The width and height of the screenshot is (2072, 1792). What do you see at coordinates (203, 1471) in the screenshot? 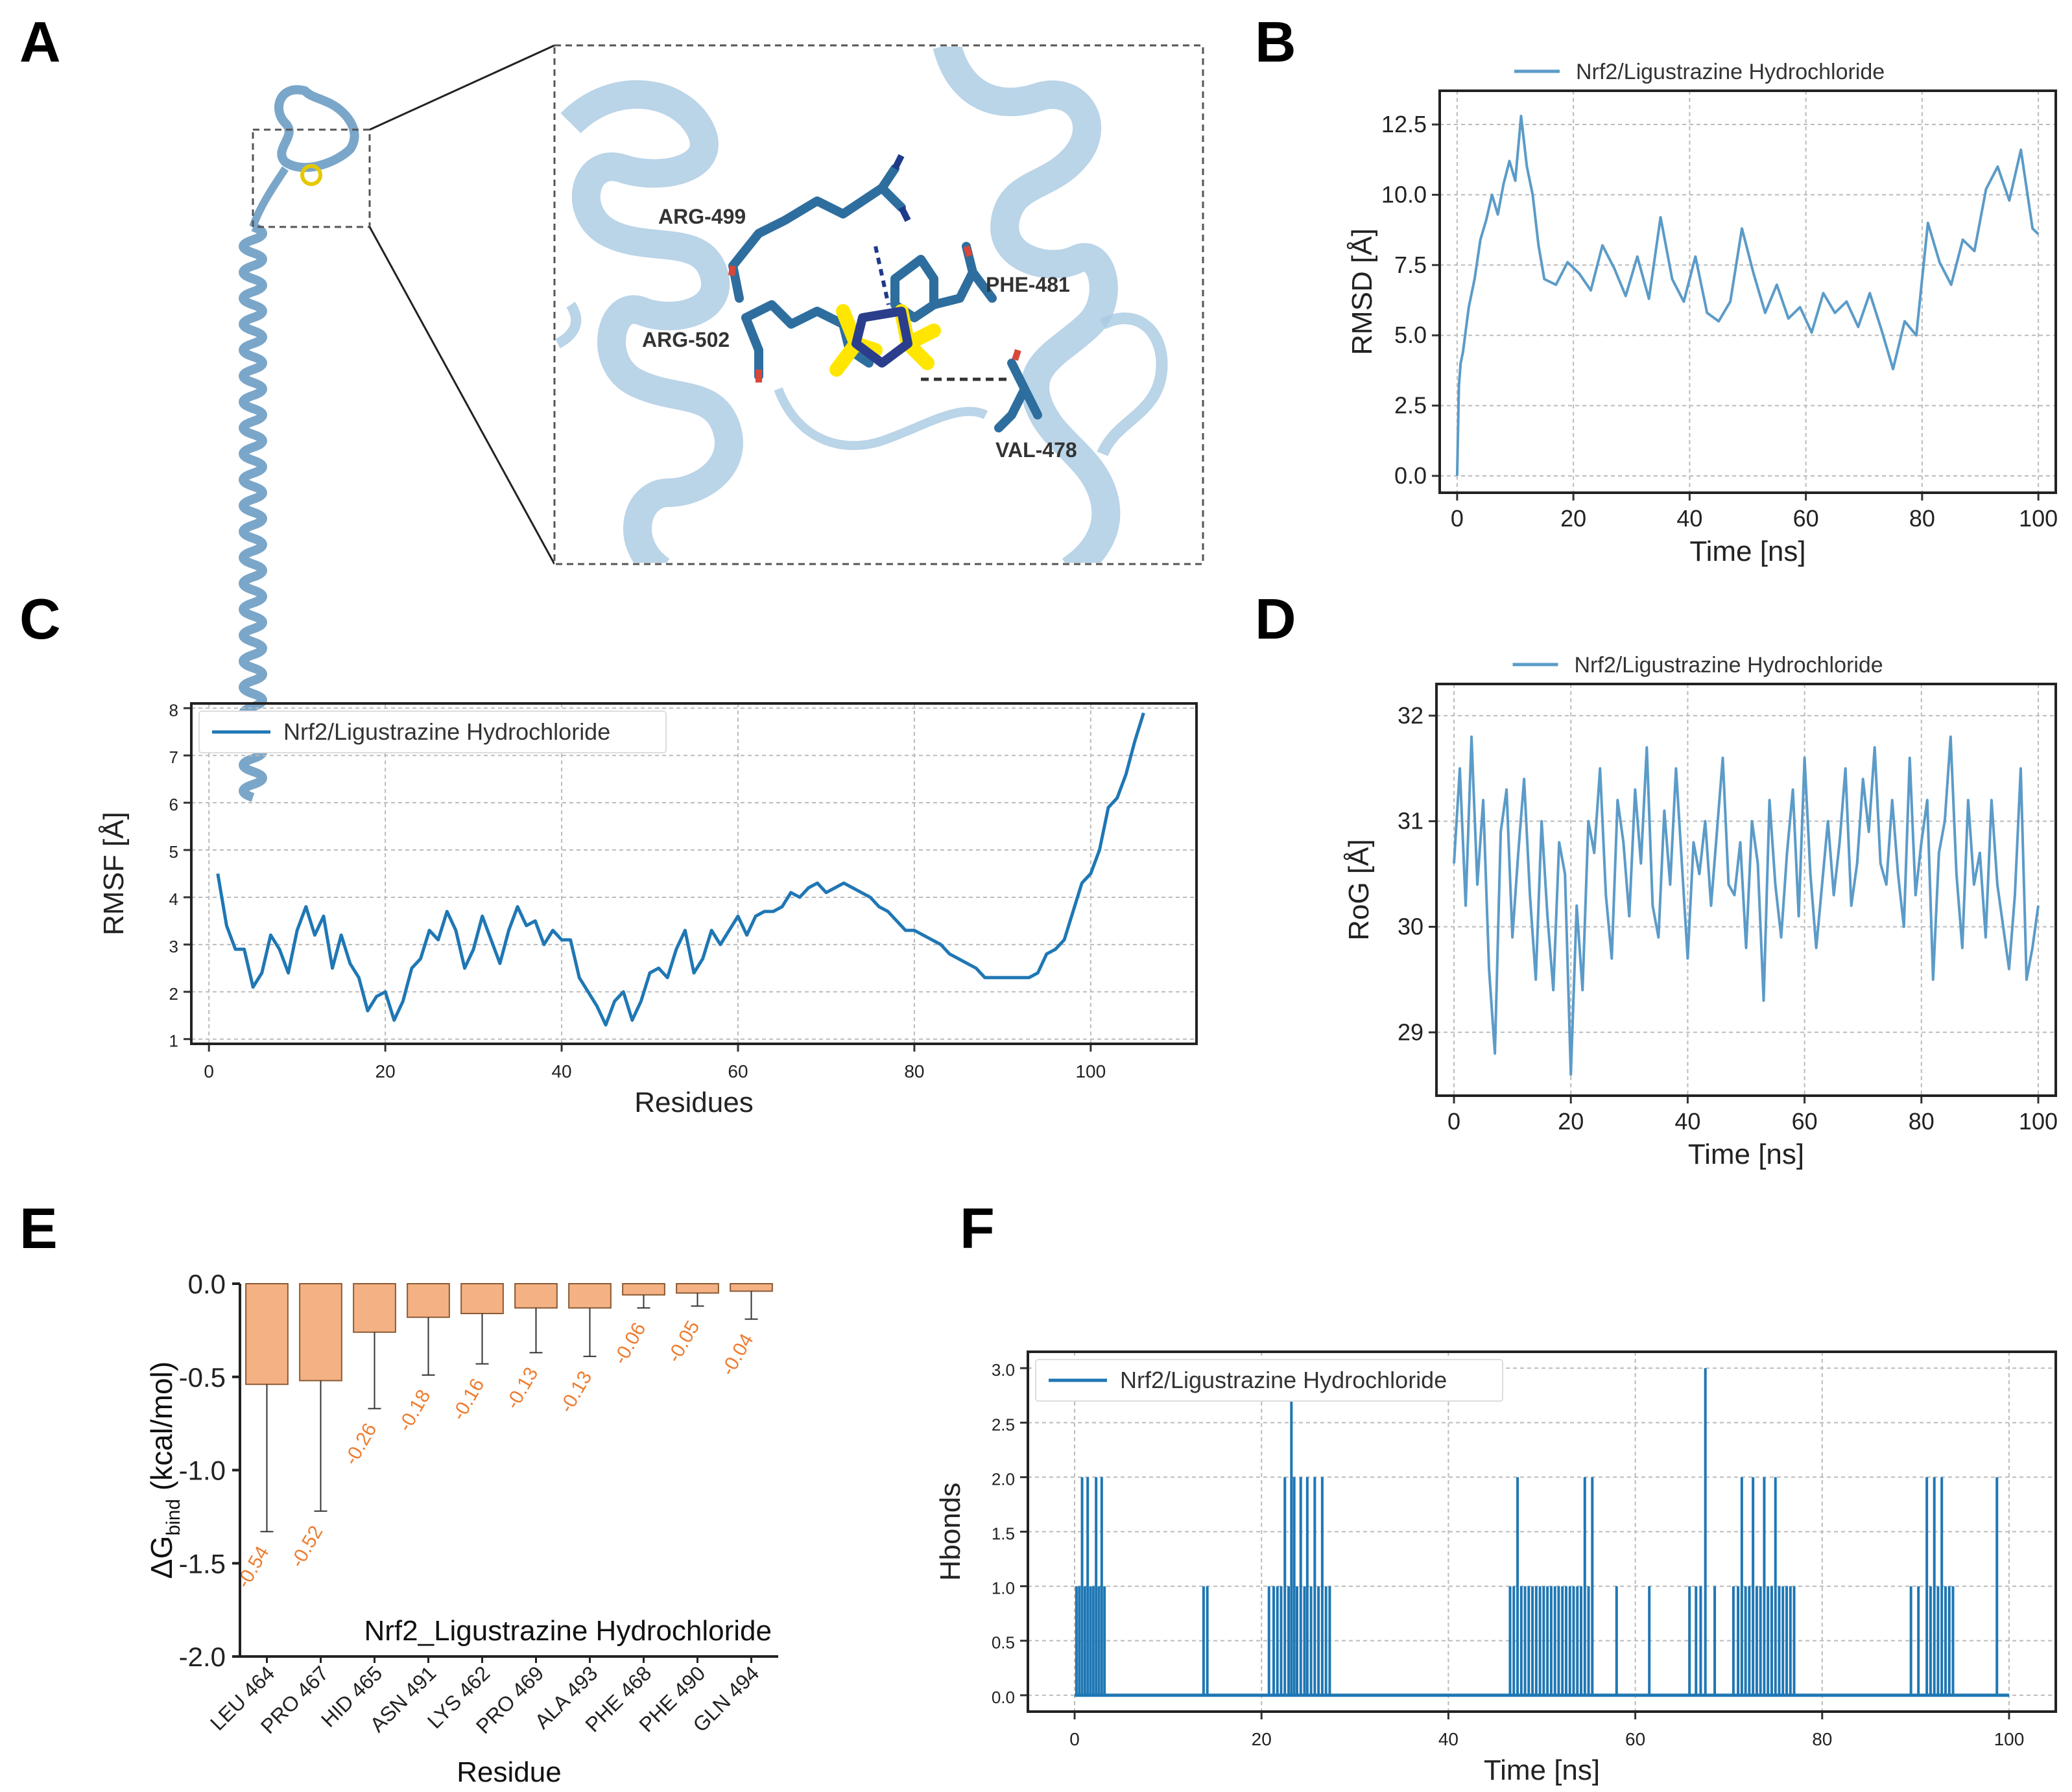
I see `y-tick-label: -1.0` at bounding box center [203, 1471].